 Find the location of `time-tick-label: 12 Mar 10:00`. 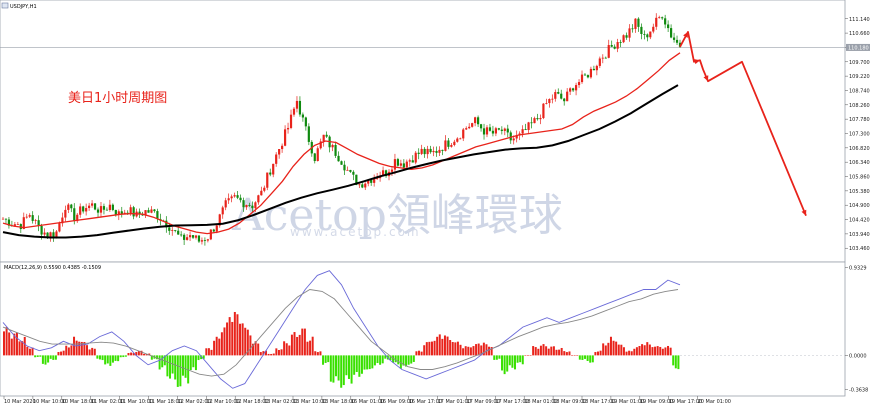

time-tick-label: 12 Mar 10:00 is located at coordinates (222, 402).